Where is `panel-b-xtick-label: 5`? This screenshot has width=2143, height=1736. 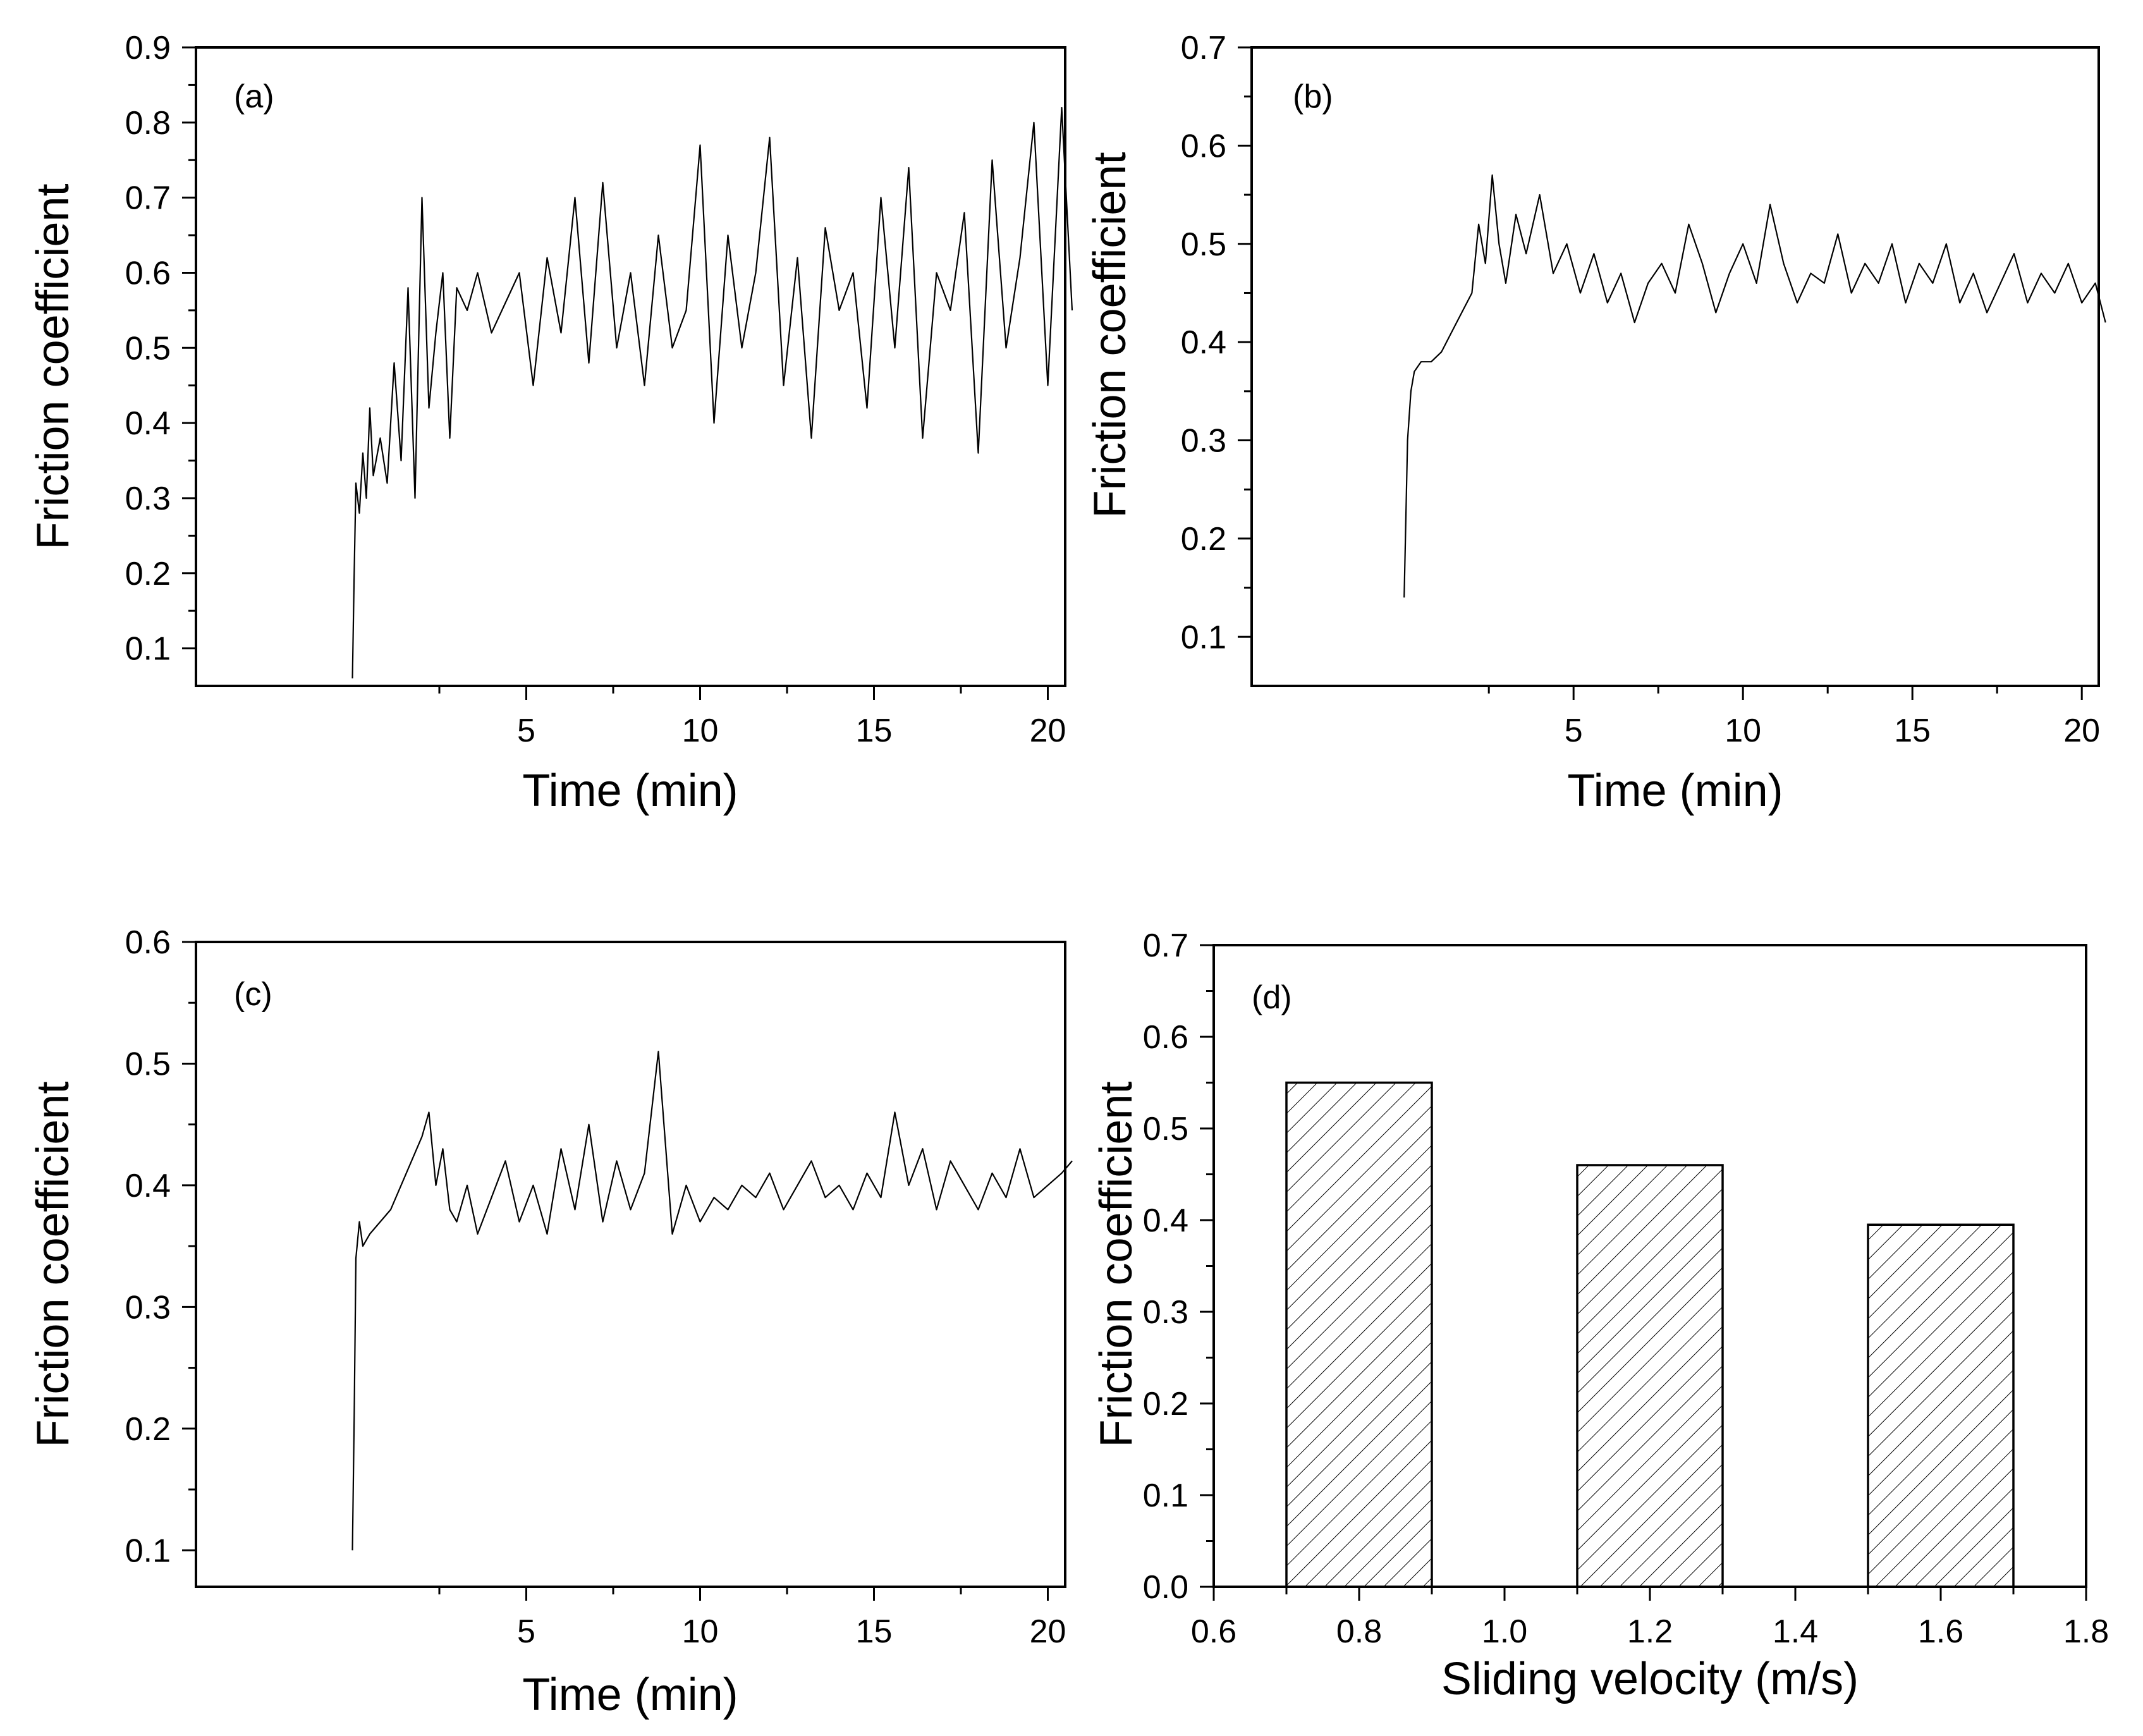
panel-b-xtick-label: 5 is located at coordinates (1574, 730).